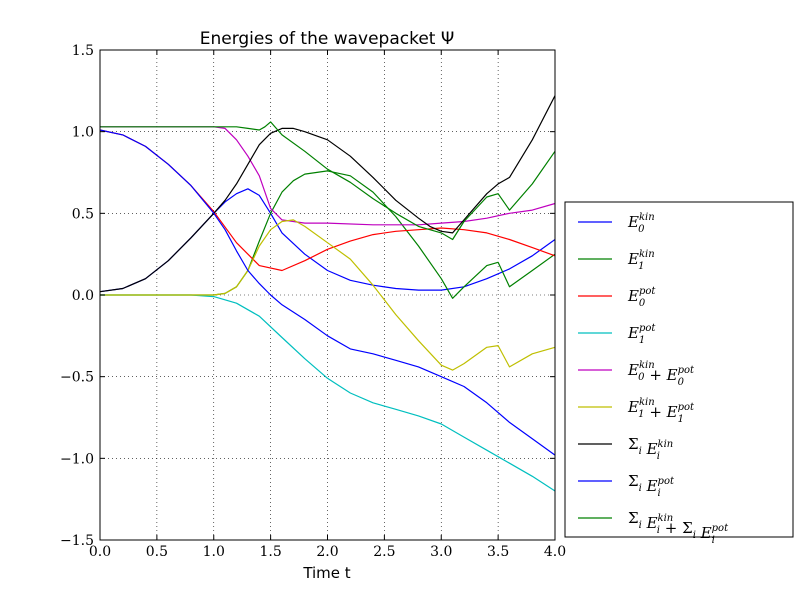 This screenshot has width=800, height=600. I want to click on legend-label-9: Σi Ekin i + Σi Epot i, so click(678, 527).